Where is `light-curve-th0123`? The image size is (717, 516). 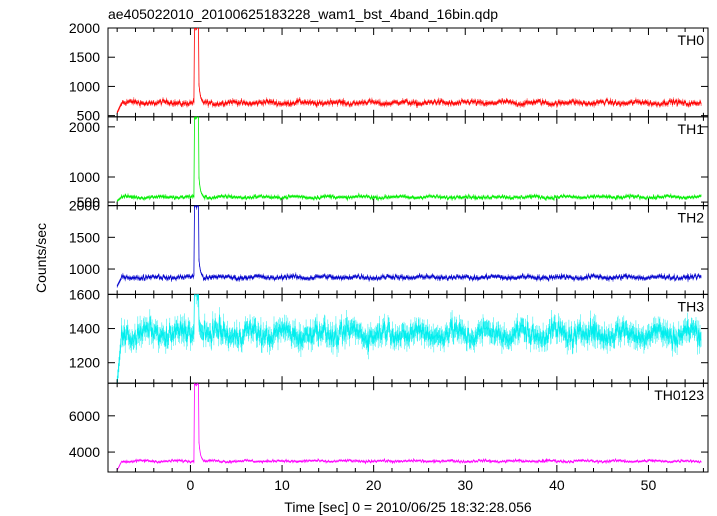 light-curve-th0123 is located at coordinates (409, 427).